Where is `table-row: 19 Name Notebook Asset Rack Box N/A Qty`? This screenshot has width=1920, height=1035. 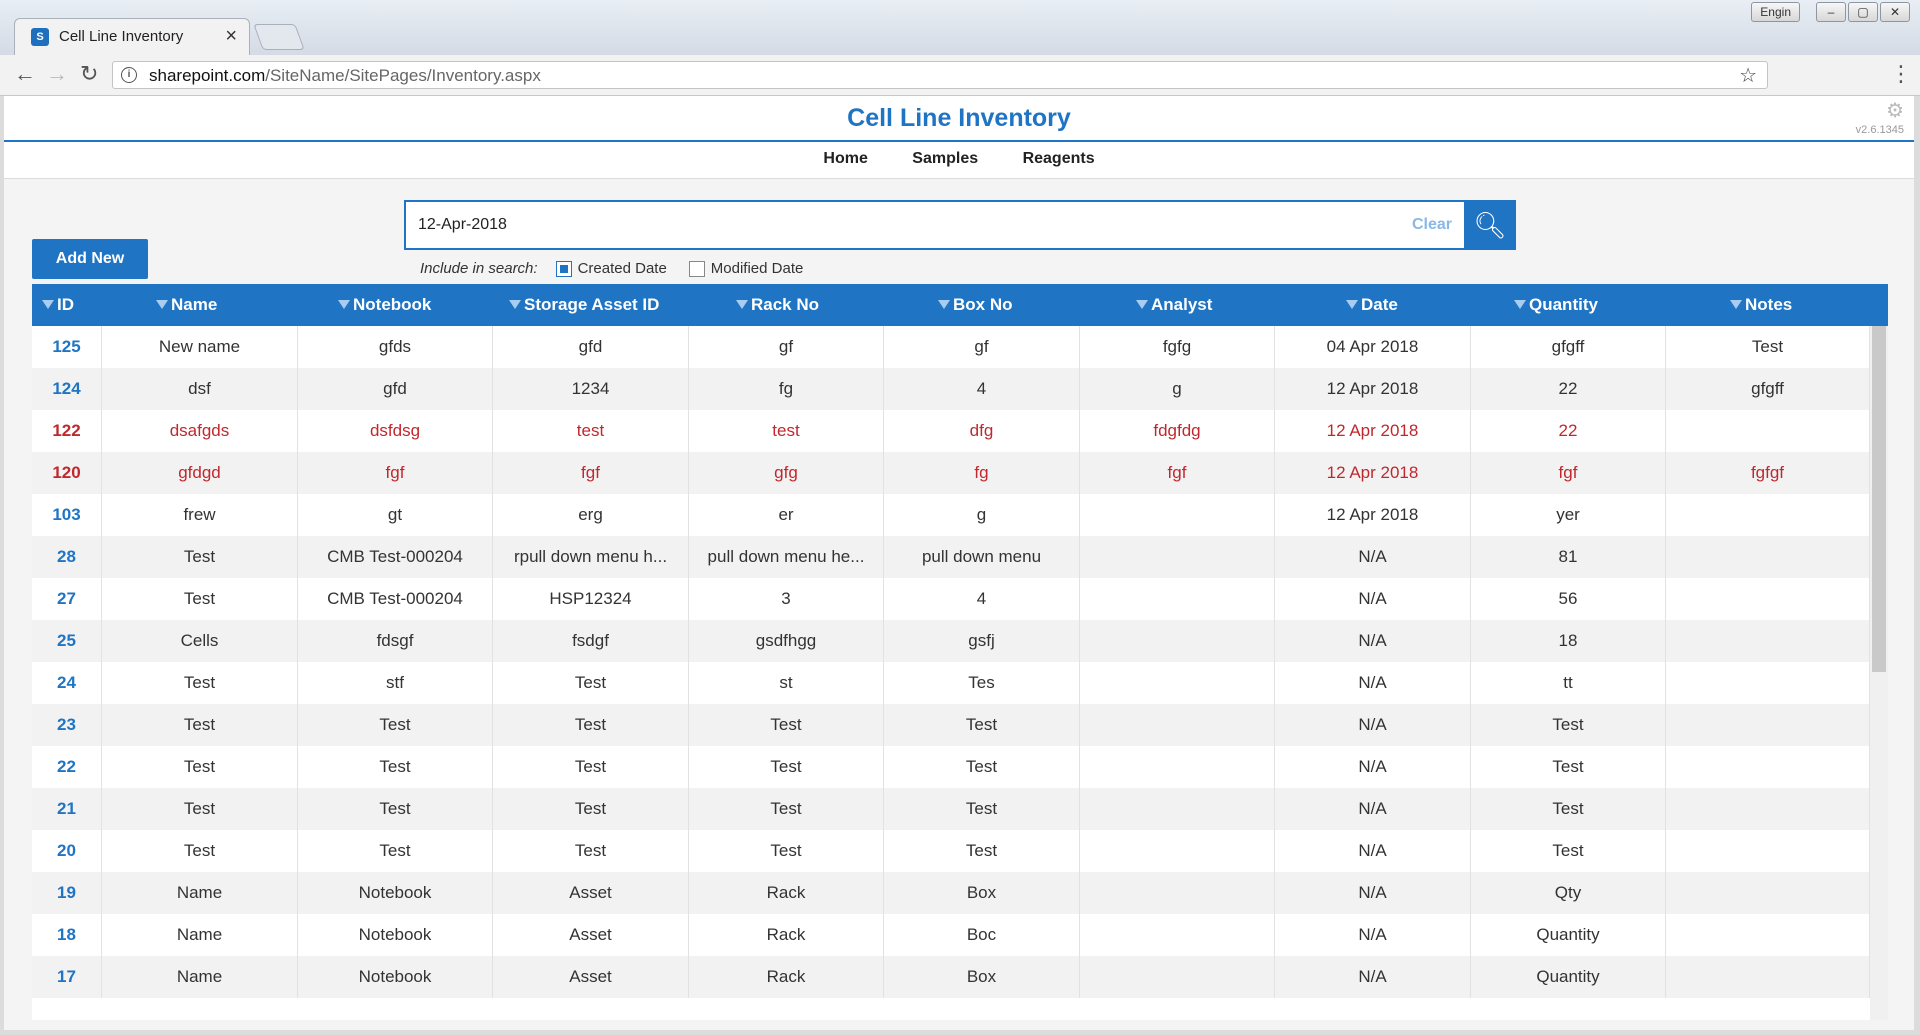
table-row: 19 Name Notebook Asset Rack Box N/A Qty is located at coordinates (951, 893).